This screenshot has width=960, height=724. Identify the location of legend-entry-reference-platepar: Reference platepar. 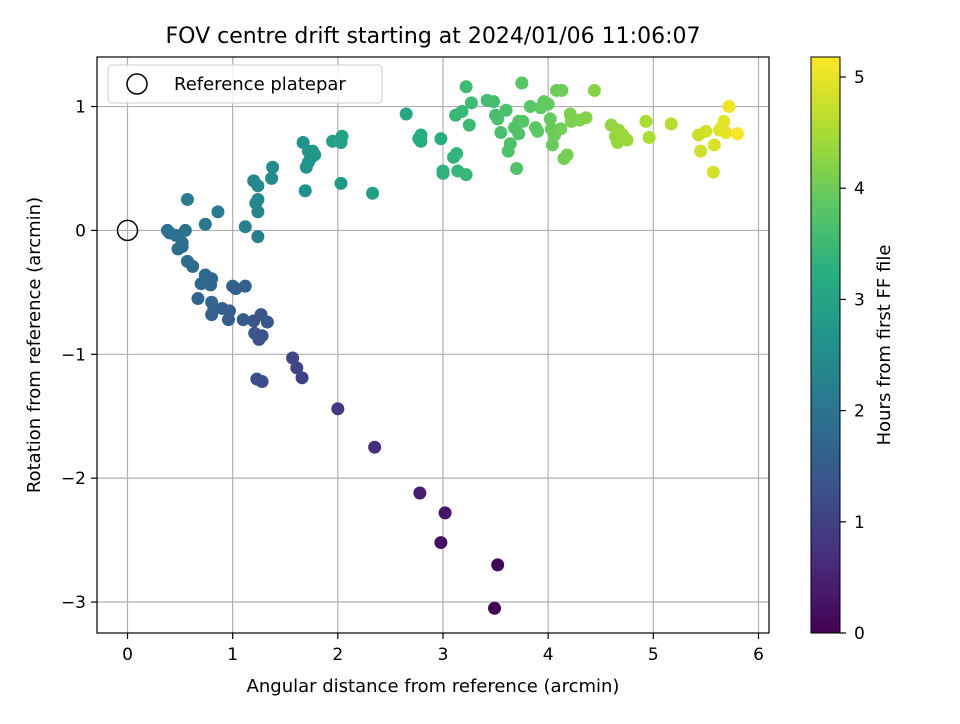
(260, 84).